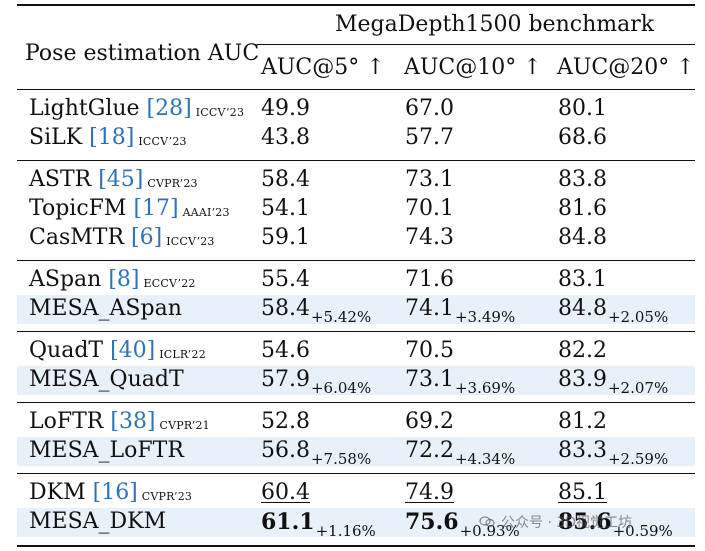 This screenshot has height=551, width=705. What do you see at coordinates (495, 24) in the screenshot?
I see `benchmark-title: MegaDepth1500 benchmark` at bounding box center [495, 24].